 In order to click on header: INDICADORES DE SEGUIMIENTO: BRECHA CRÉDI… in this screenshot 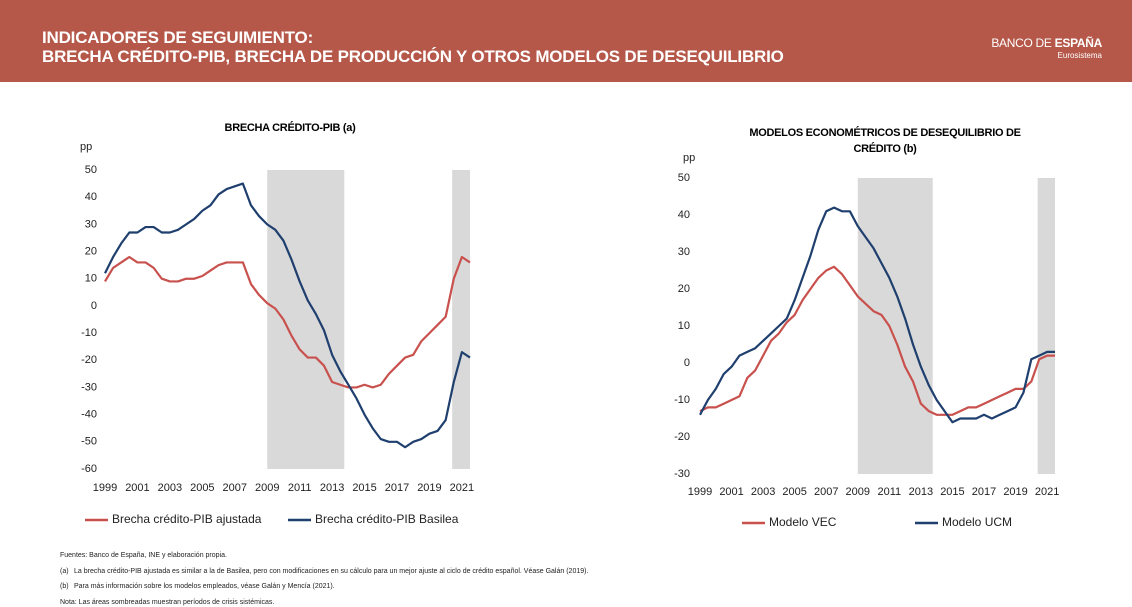, I will do `click(566, 41)`.